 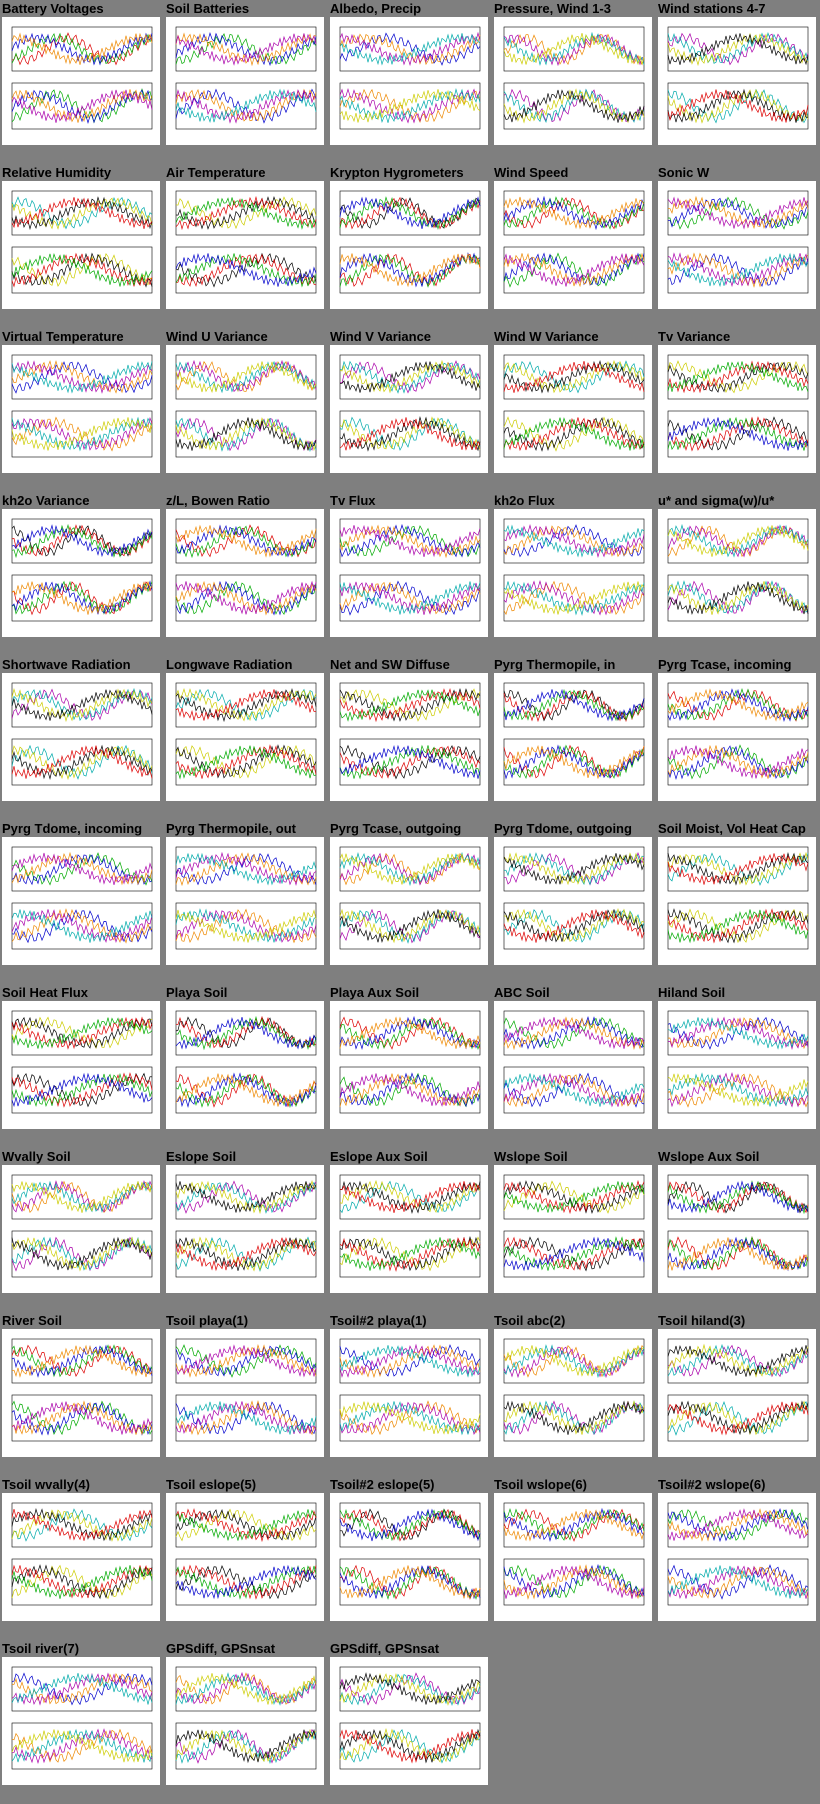 What do you see at coordinates (378, 1320) in the screenshot?
I see `plot-title: Tsoil#2 playa(1)` at bounding box center [378, 1320].